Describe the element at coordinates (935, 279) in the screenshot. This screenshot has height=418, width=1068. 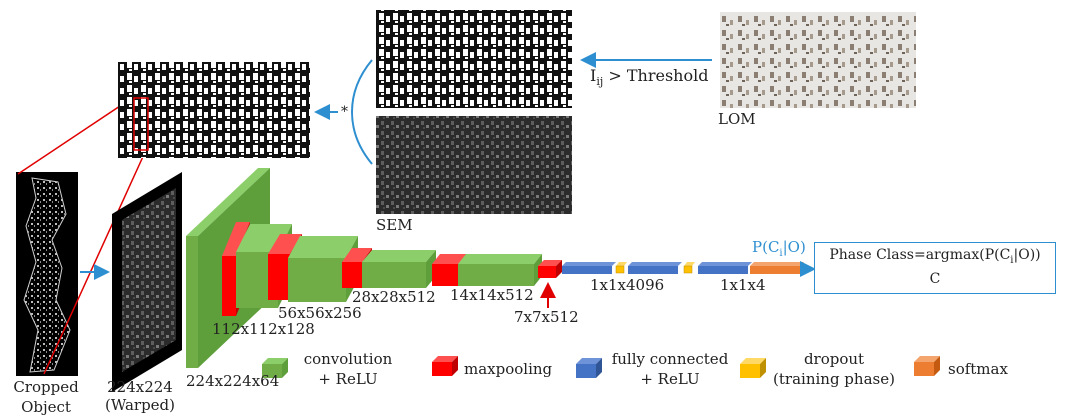
I see `phase-class-c: C` at that location.